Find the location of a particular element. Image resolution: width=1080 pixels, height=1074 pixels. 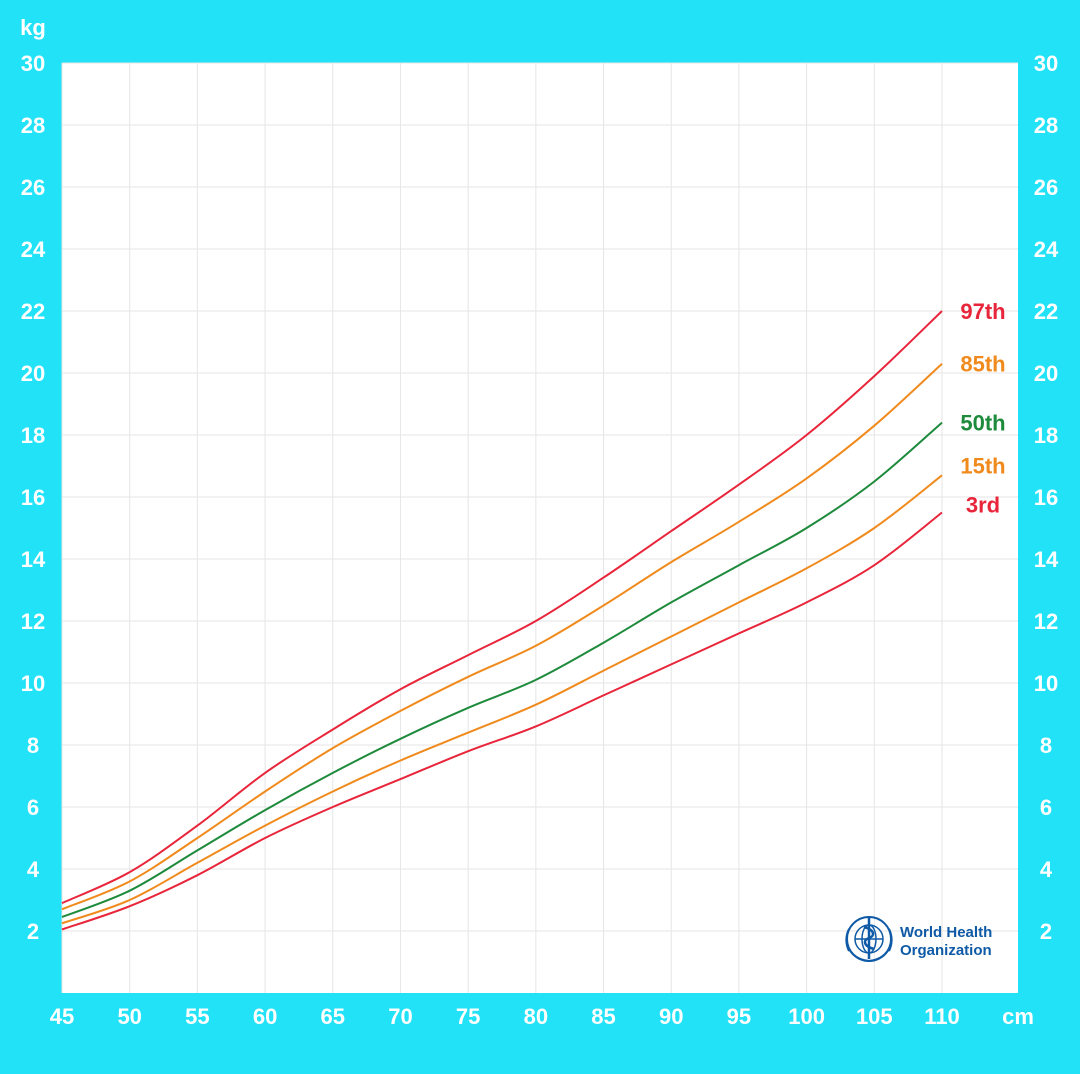

y-tick-label-right: 8 is located at coordinates (1046, 745).